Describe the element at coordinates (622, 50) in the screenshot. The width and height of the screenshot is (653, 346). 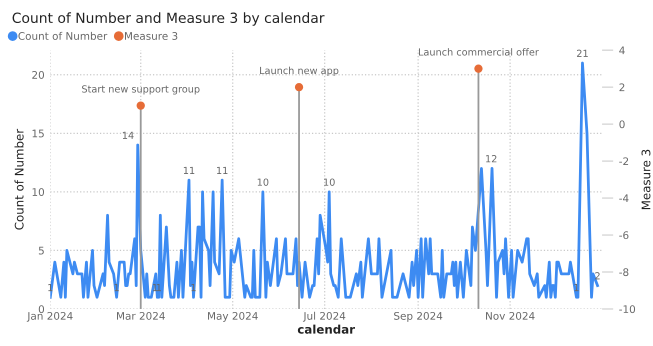
I see `y2-tick-label: 4` at that location.